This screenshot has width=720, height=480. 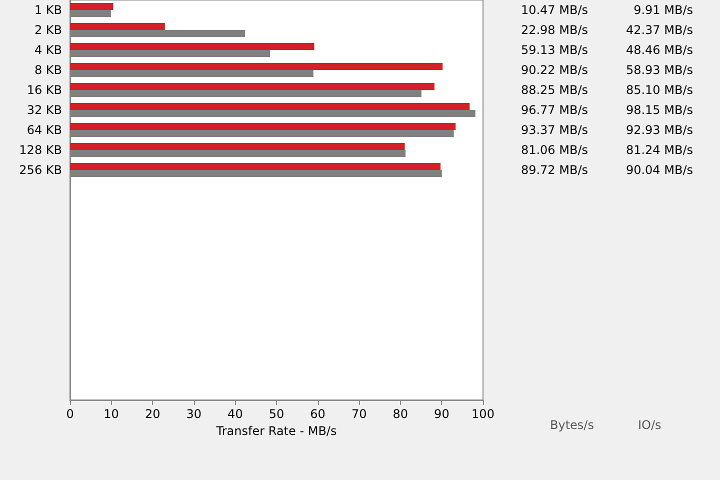 I want to click on data-label: 98.15 MB/s, so click(x=659, y=110).